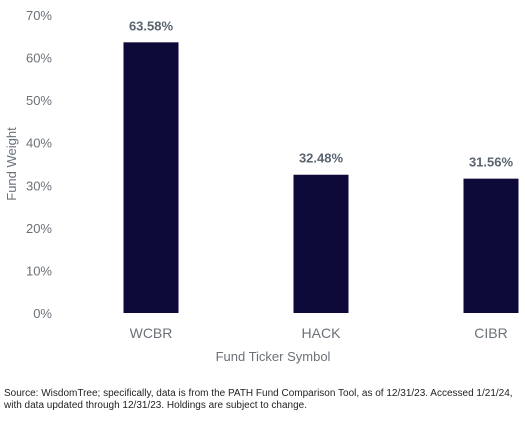 This screenshot has width=525, height=426. Describe the element at coordinates (151, 177) in the screenshot. I see `bar-wcbr` at that location.